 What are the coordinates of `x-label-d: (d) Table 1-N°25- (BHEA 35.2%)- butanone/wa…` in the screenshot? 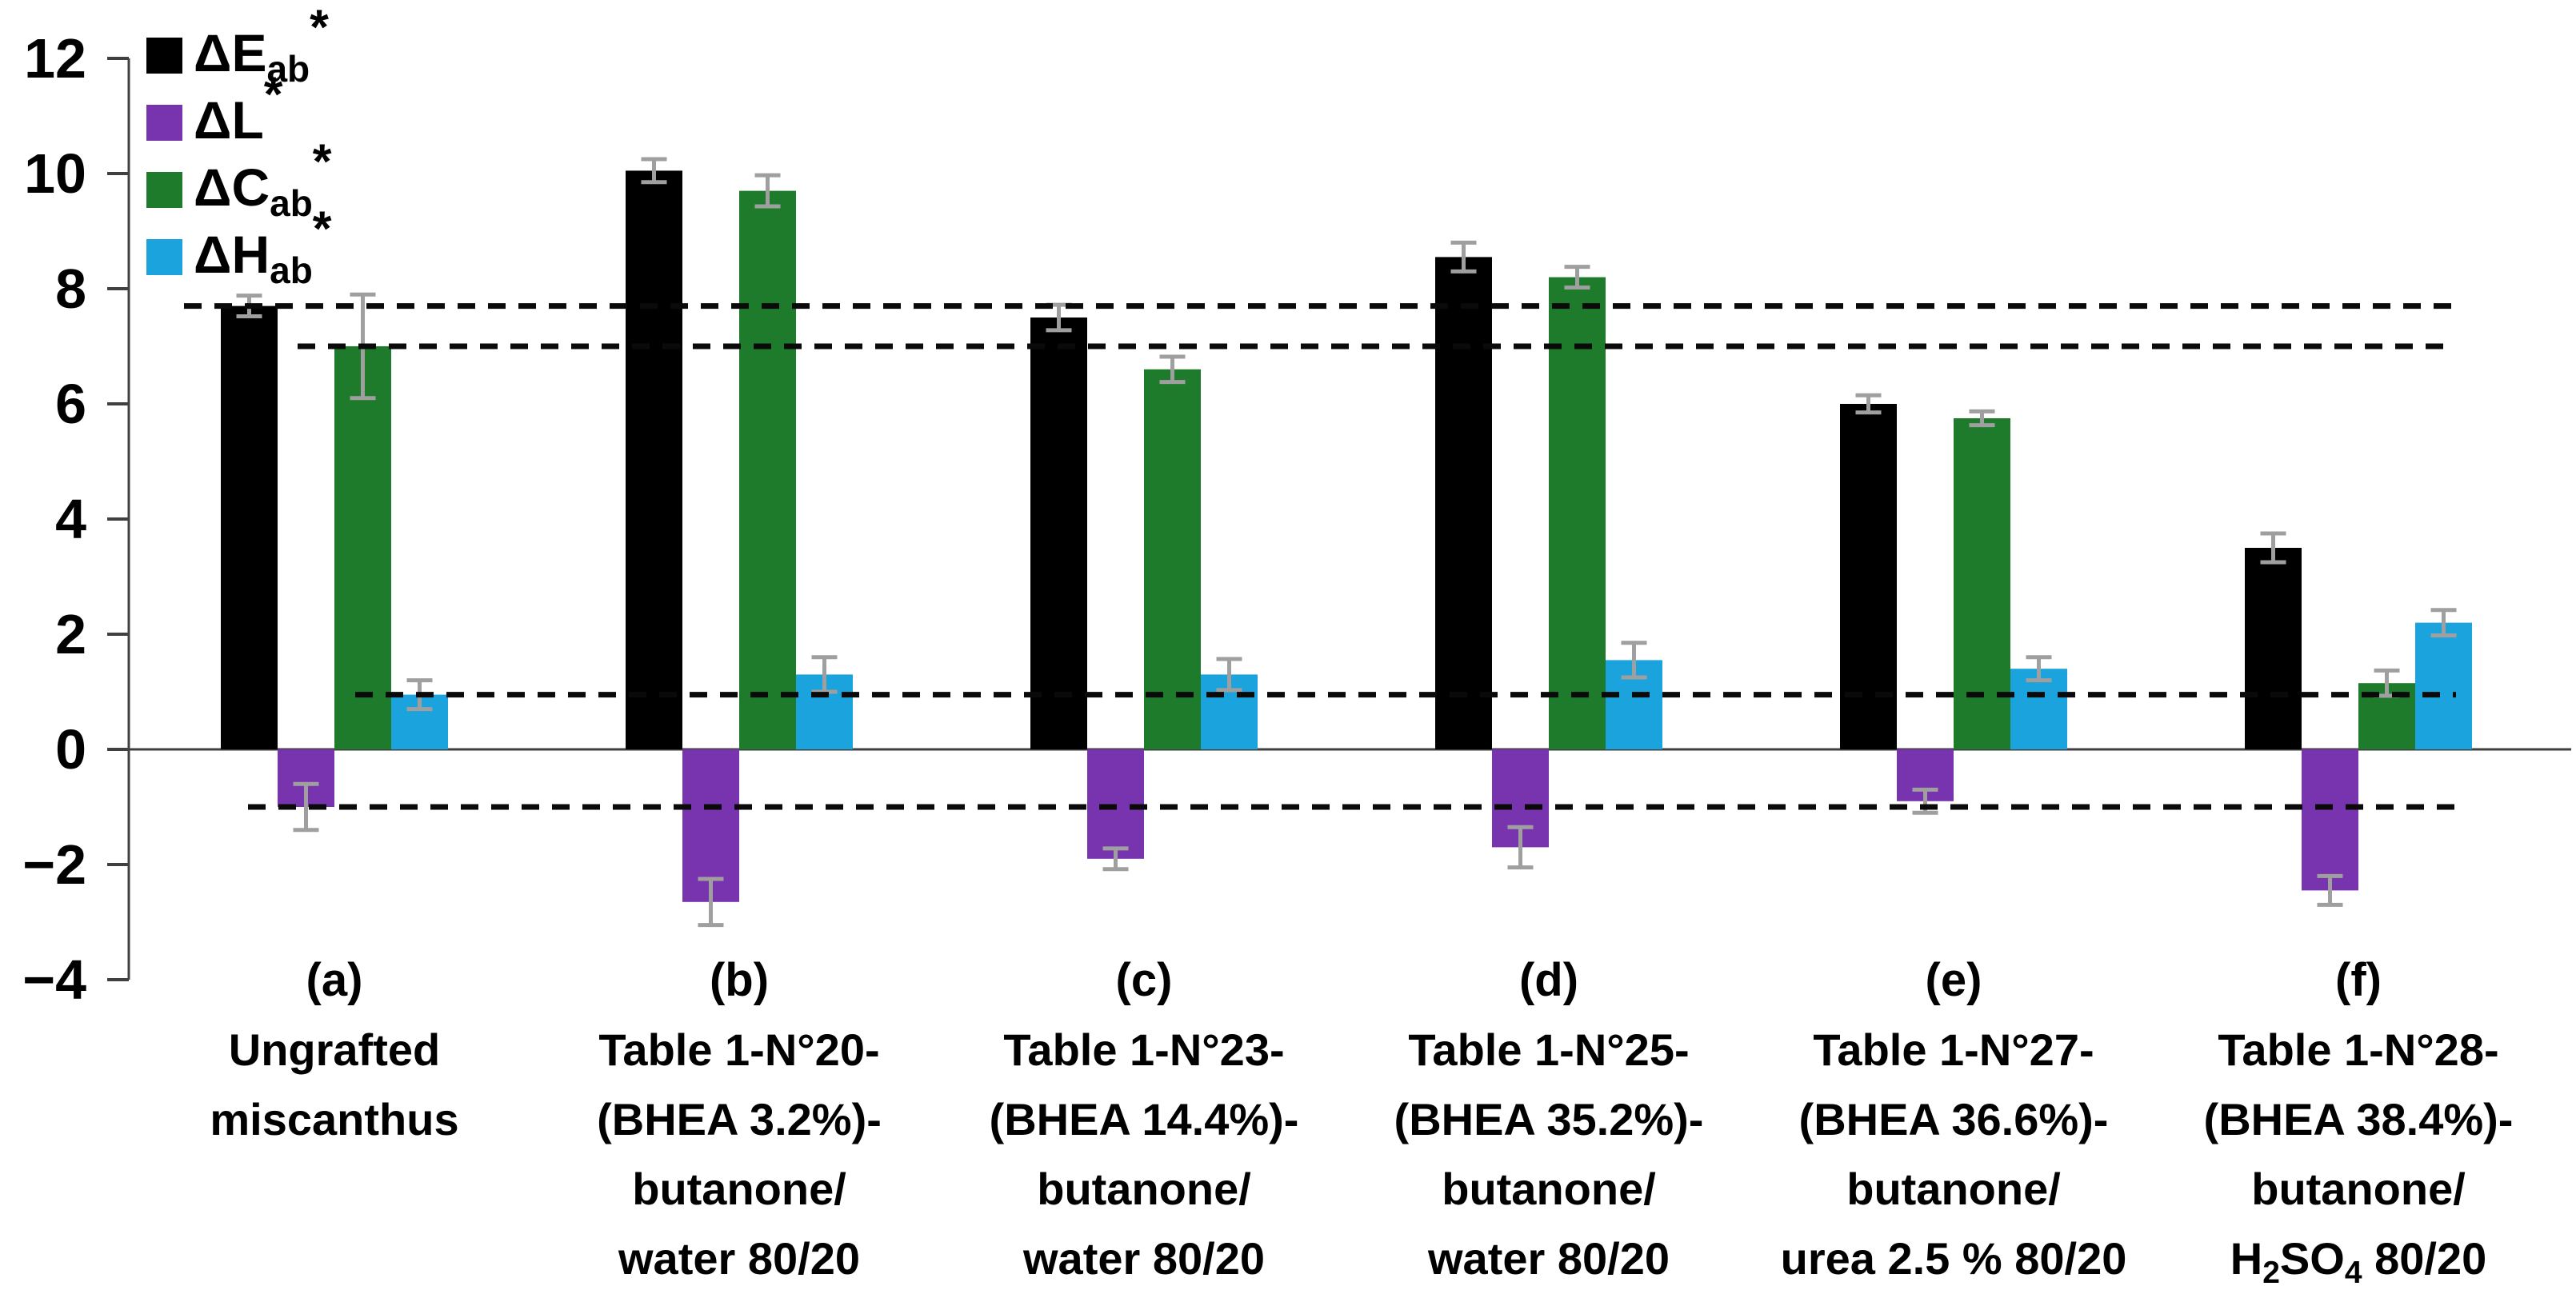 It's located at (1549, 1119).